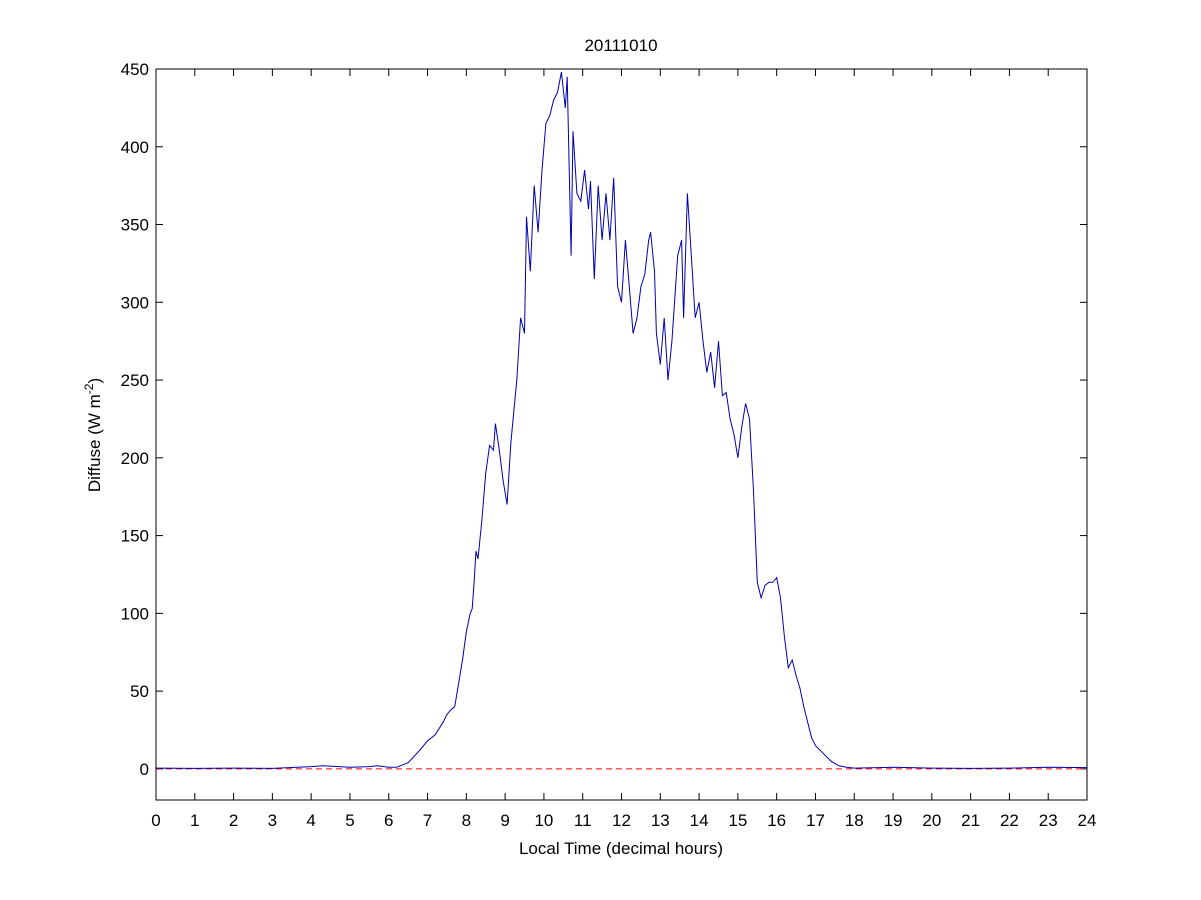  Describe the element at coordinates (620, 45) in the screenshot. I see `chart-title: 20111010` at that location.